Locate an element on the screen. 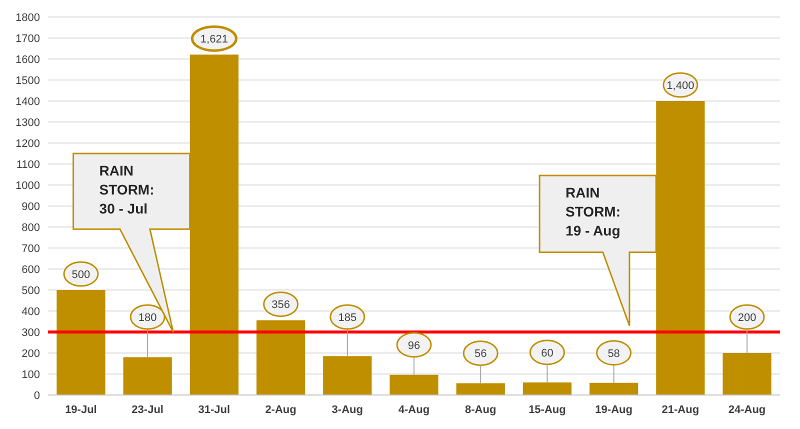  data-label: 1,621 is located at coordinates (214, 40).